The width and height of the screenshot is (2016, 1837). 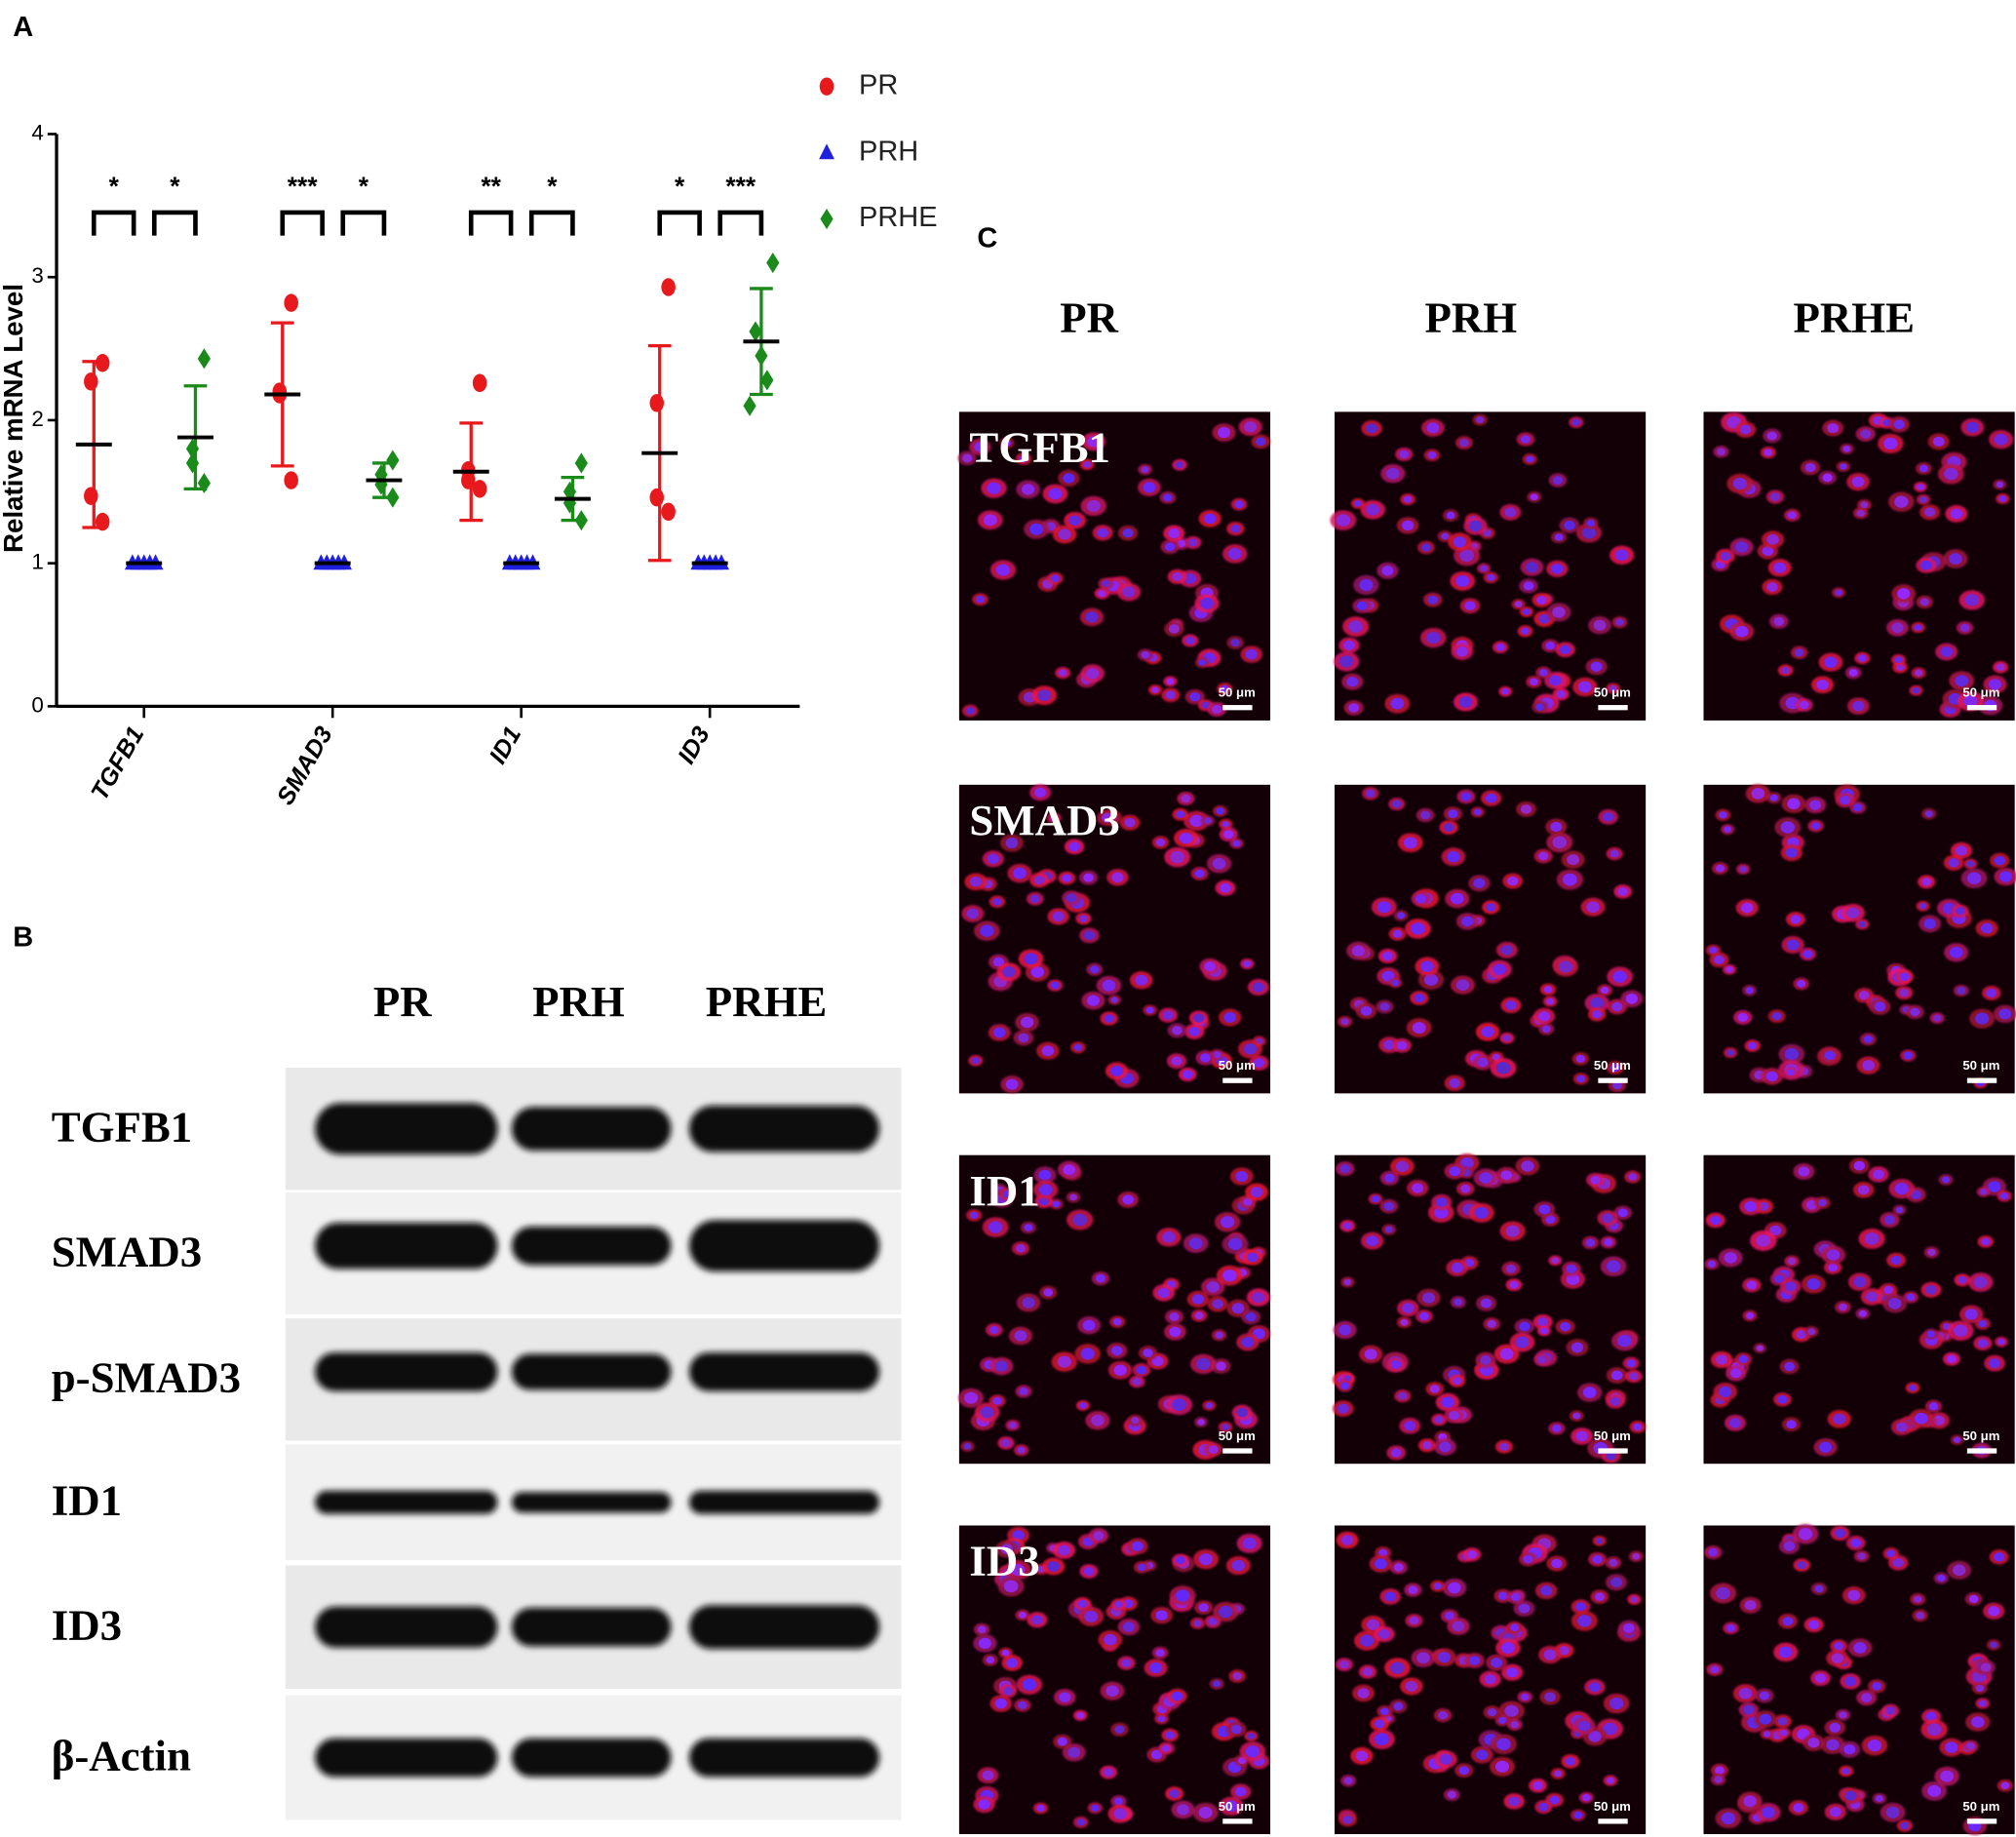 I want to click on legend-label: PR, so click(x=878, y=84).